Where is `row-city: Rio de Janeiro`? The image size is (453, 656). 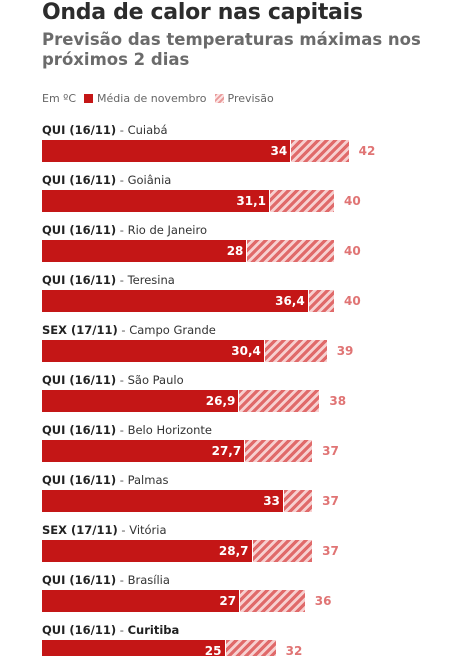
row-city: Rio de Janeiro is located at coordinates (167, 230).